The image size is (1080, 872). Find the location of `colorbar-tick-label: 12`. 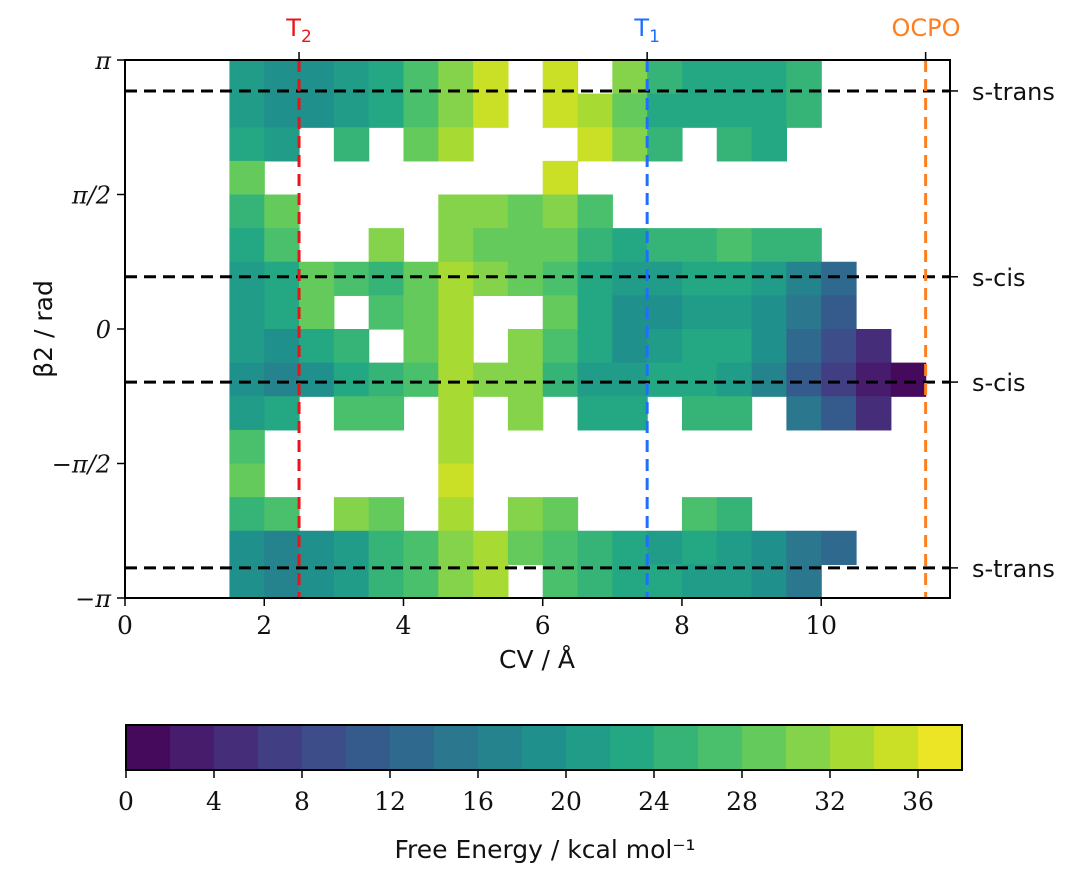

colorbar-tick-label: 12 is located at coordinates (390, 801).